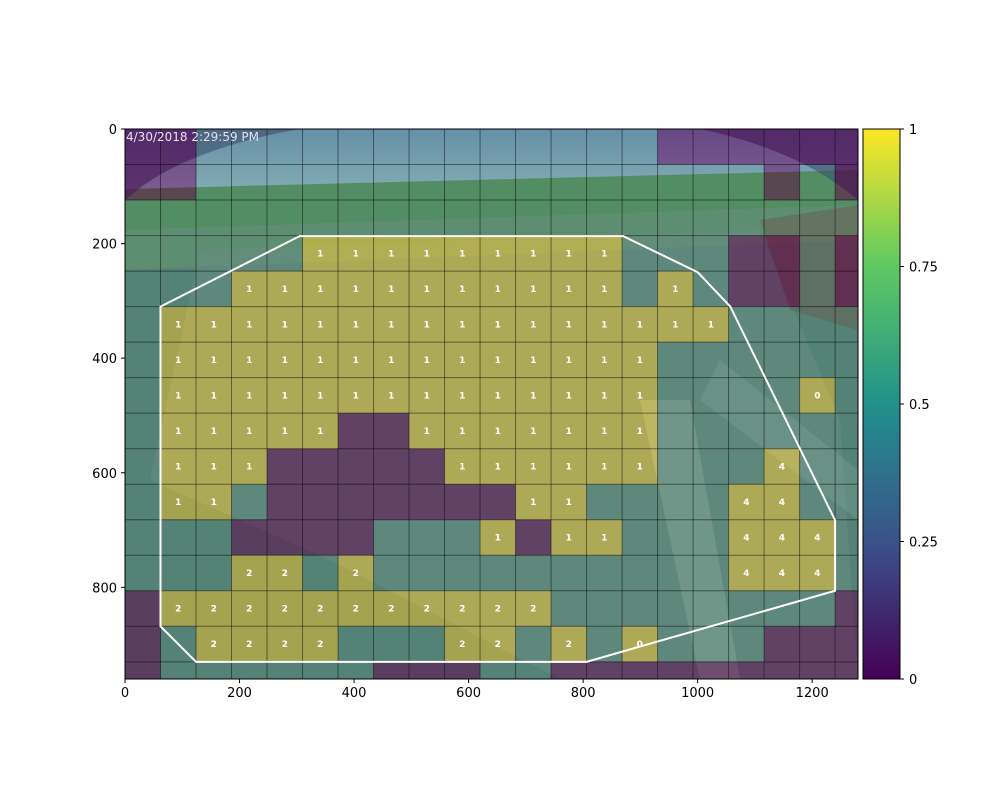  I want to click on y-tick-label: 800, so click(104, 588).